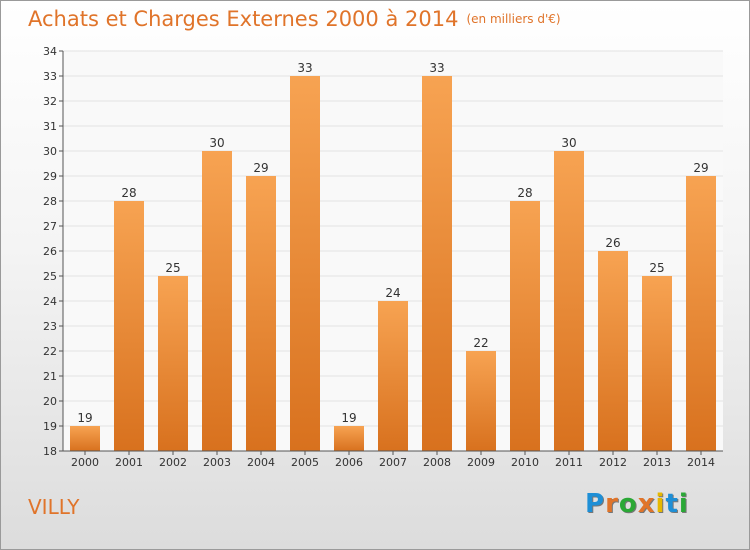 The width and height of the screenshot is (750, 550). What do you see at coordinates (50, 426) in the screenshot?
I see `y-tick-label: 19` at bounding box center [50, 426].